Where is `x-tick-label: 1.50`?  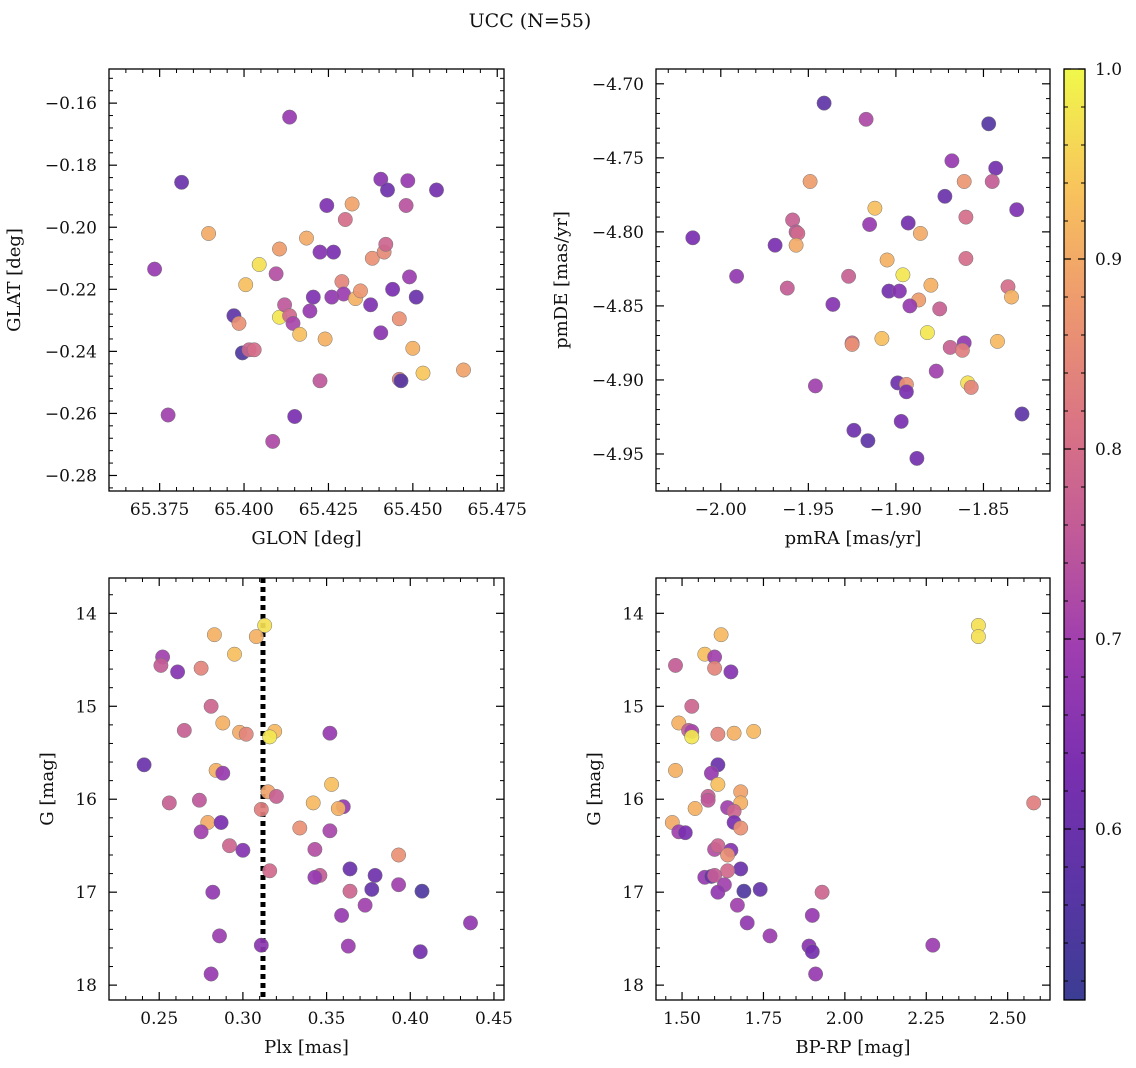
x-tick-label: 1.50 is located at coordinates (682, 1019).